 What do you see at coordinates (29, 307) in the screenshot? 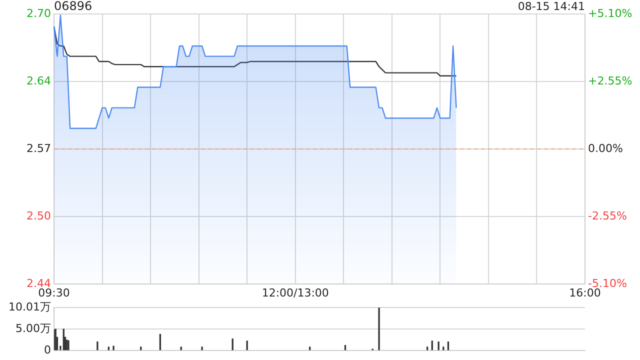
I see `y-tick-label: 10.01万` at bounding box center [29, 307].